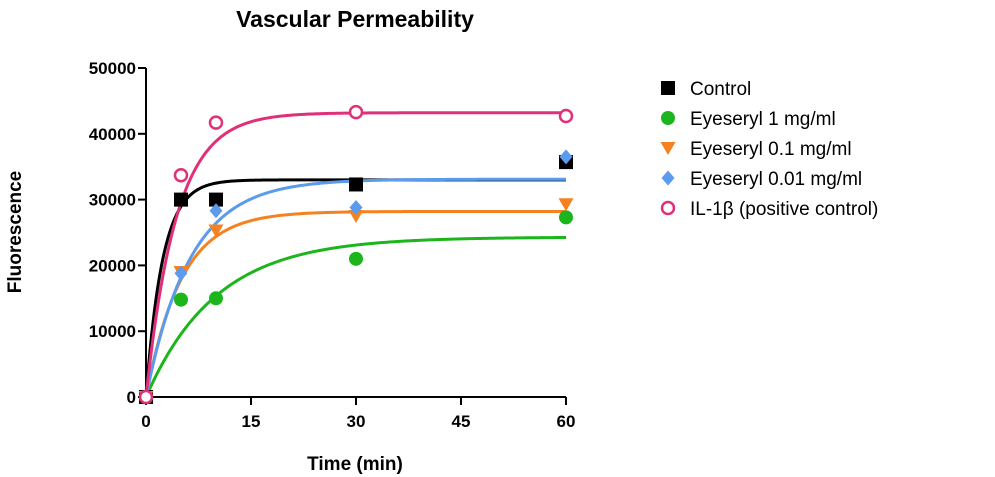  I want to click on y-axis-label: Fluorescence, so click(15, 232).